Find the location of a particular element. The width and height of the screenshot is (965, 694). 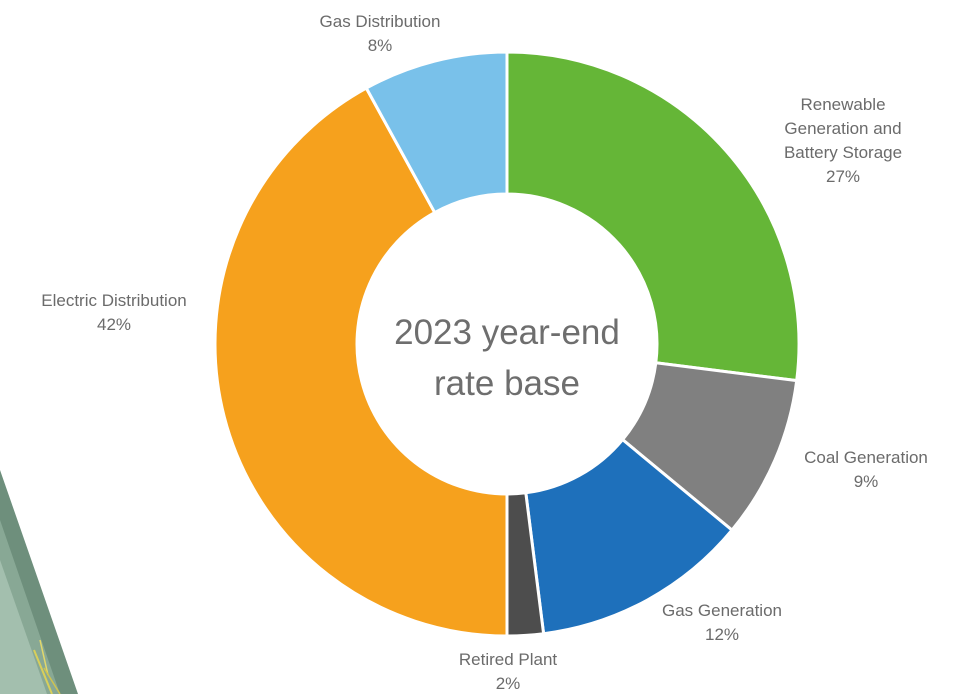

label-line-gas-distribution: Gas Distribution is located at coordinates (380, 21).